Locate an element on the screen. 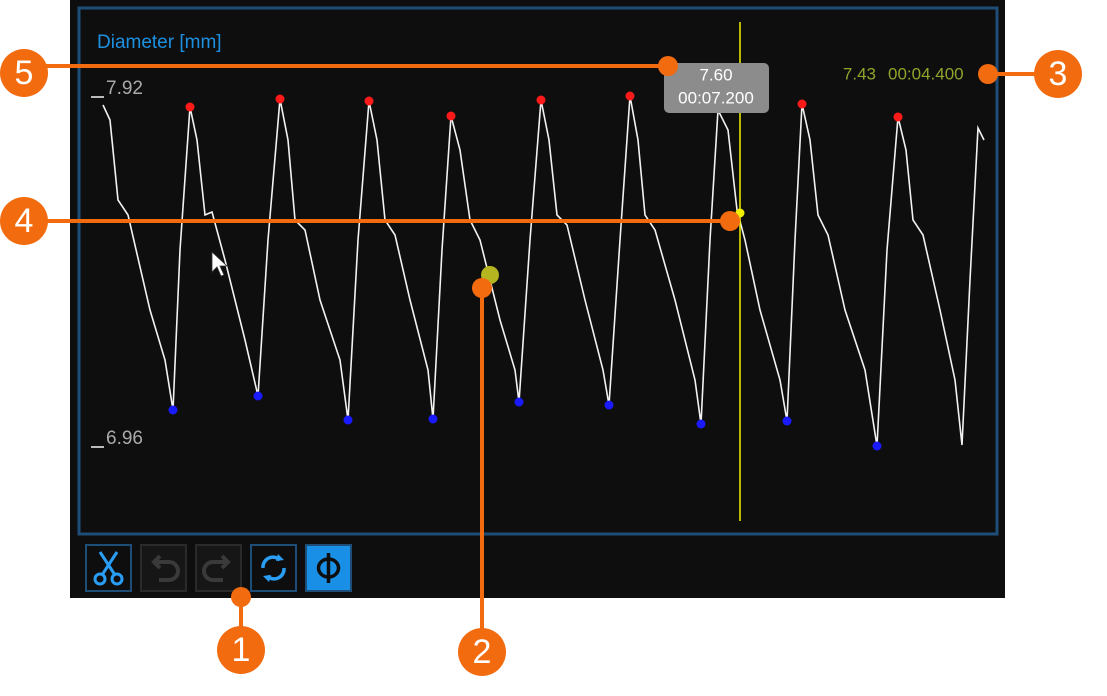  callout-number: 5 is located at coordinates (24, 73).